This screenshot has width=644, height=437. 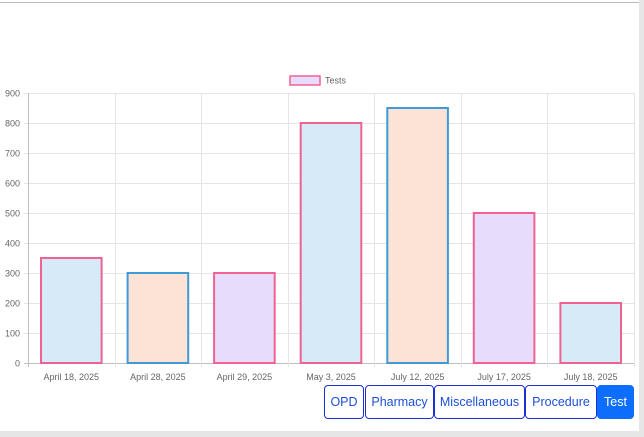 I want to click on y-tick-label: 100, so click(x=12, y=334).